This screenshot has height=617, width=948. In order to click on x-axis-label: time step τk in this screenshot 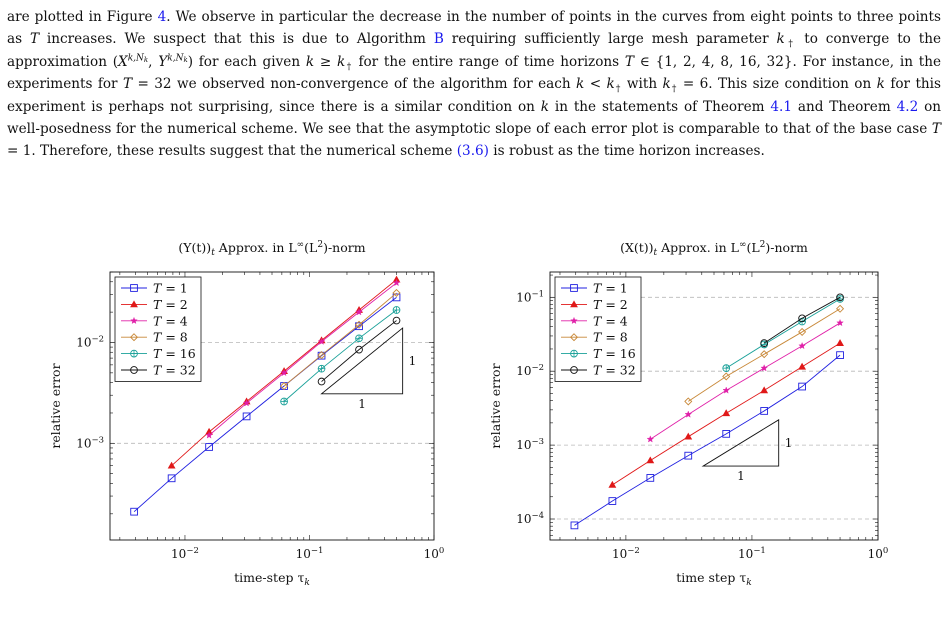, I will do `click(713, 579)`.